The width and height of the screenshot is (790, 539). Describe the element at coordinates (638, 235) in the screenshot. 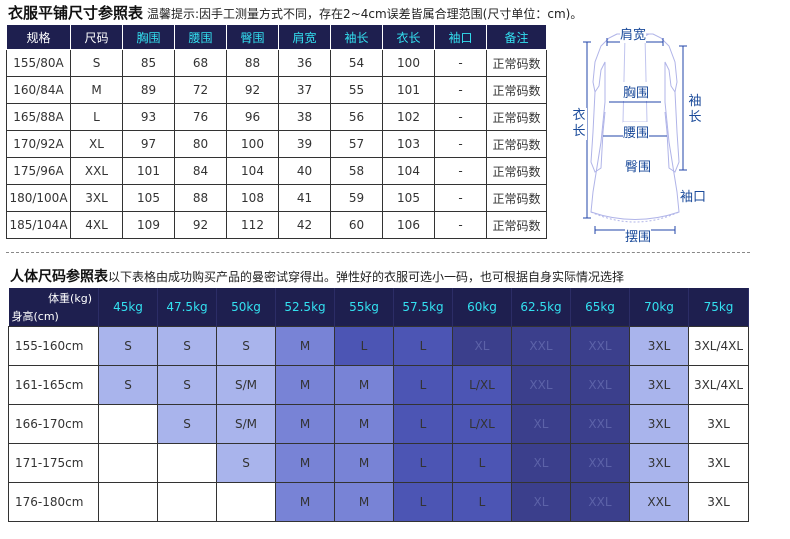

I see `diagram-label-hem: 摆围` at that location.